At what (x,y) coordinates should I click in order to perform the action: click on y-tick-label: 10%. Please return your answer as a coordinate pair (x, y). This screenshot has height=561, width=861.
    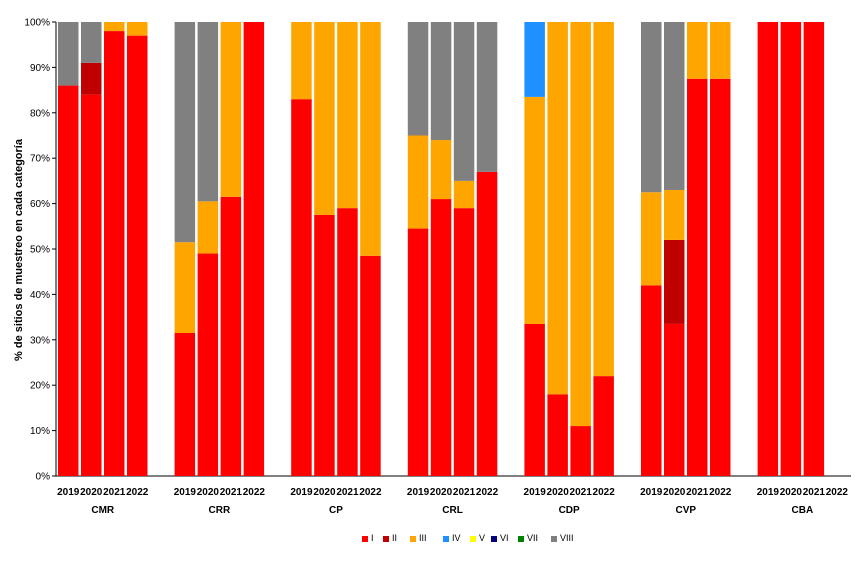
    Looking at the image, I should click on (40, 431).